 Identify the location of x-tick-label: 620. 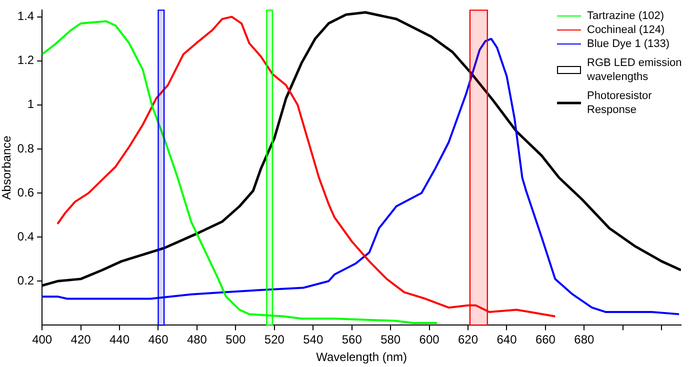
(468, 339).